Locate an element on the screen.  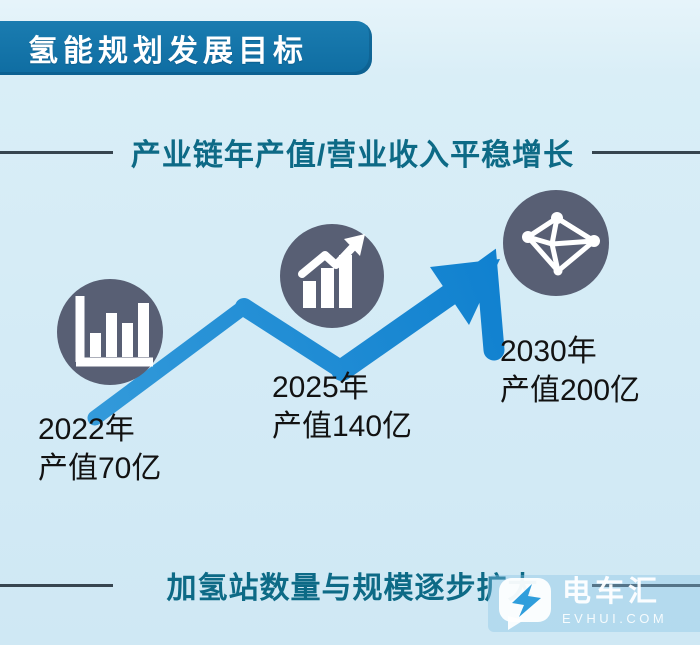
header-badge: 氢能规划发展目标 is located at coordinates (186, 48).